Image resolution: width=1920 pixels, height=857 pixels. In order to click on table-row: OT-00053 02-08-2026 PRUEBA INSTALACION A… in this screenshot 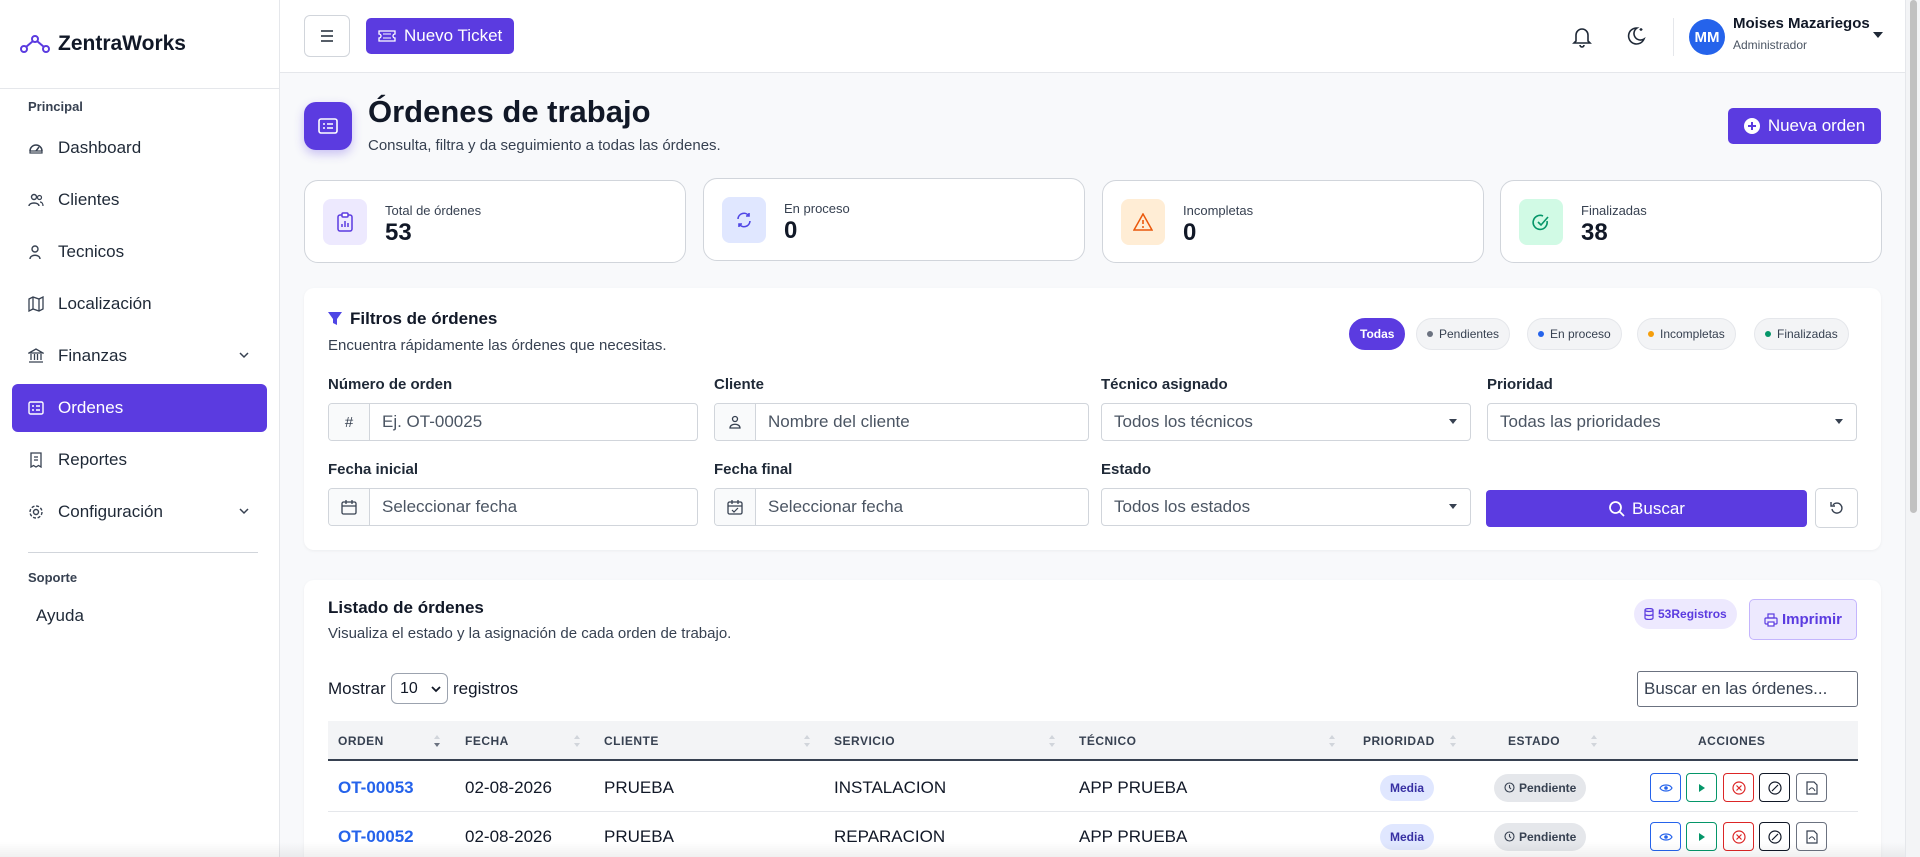, I will do `click(1093, 787)`.